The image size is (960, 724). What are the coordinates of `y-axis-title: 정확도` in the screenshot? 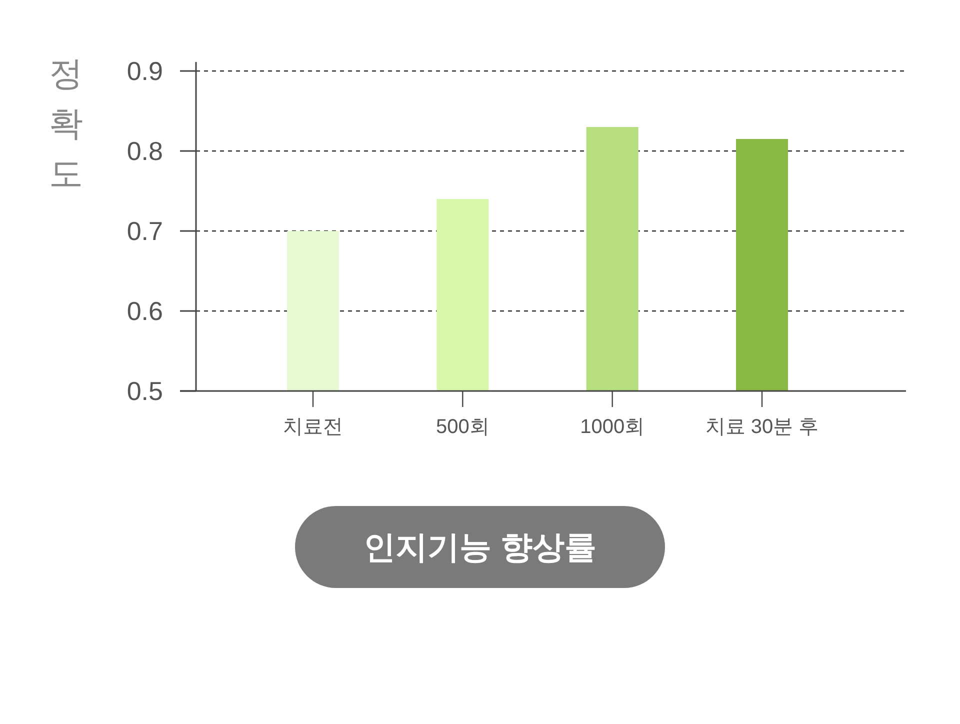 It's located at (66, 124).